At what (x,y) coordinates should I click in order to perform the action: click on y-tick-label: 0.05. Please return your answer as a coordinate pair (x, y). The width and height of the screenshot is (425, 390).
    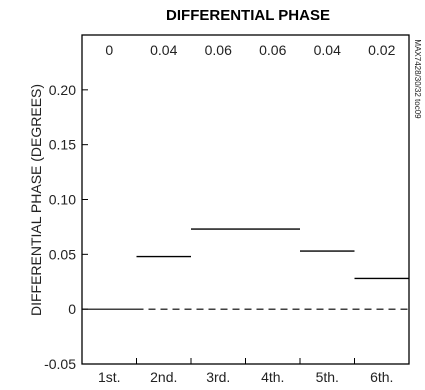
    Looking at the image, I should click on (62, 254).